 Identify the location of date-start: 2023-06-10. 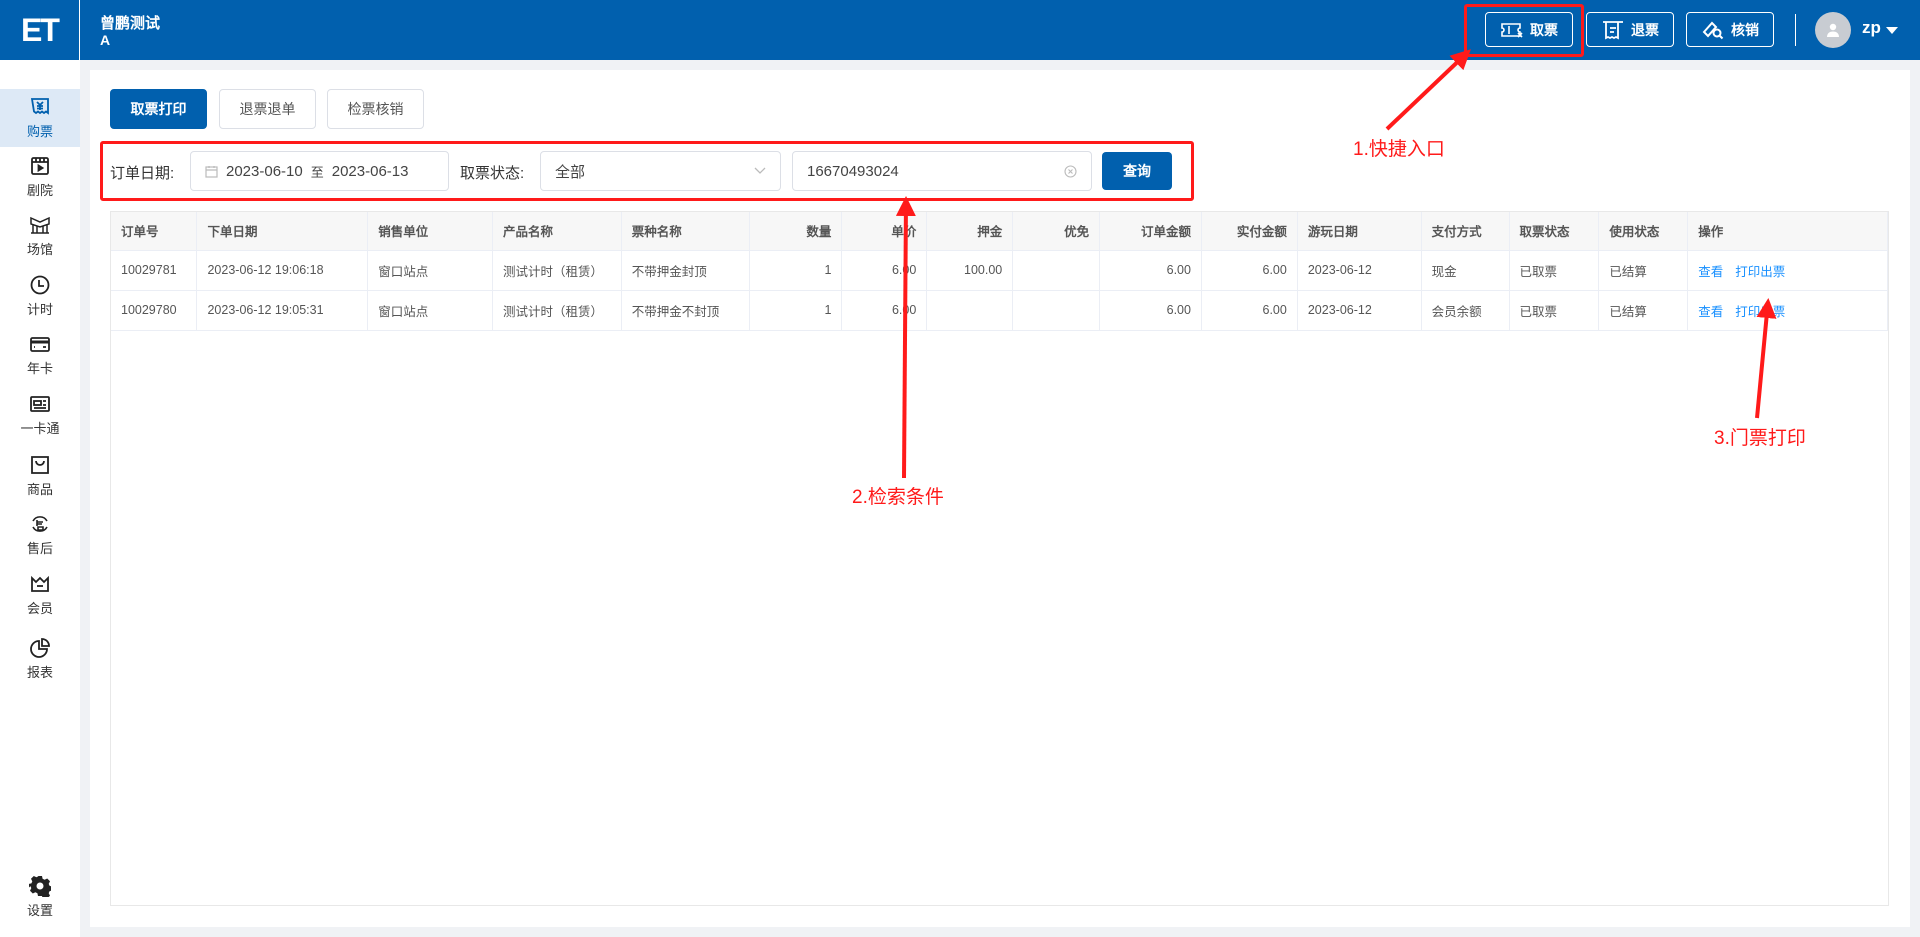
(264, 171).